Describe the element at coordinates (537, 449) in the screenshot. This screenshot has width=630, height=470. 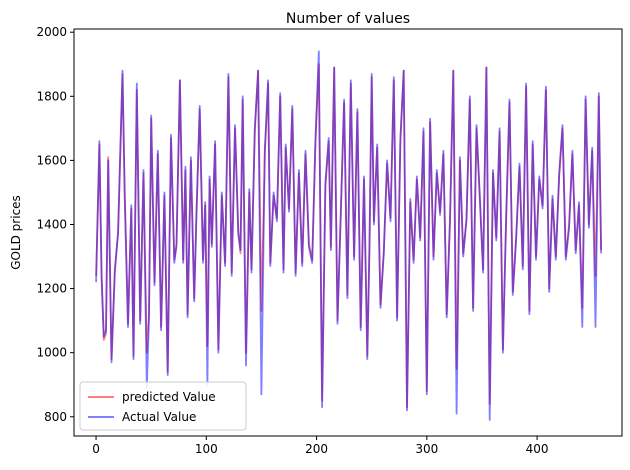
I see `x-tick-label: 400` at that location.